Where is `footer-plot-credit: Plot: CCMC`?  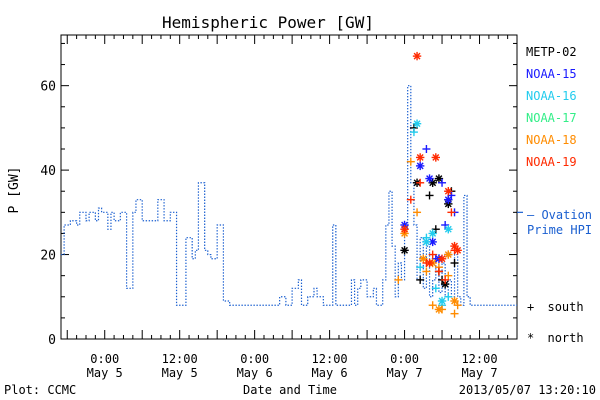 footer-plot-credit: Plot: CCMC is located at coordinates (40, 390).